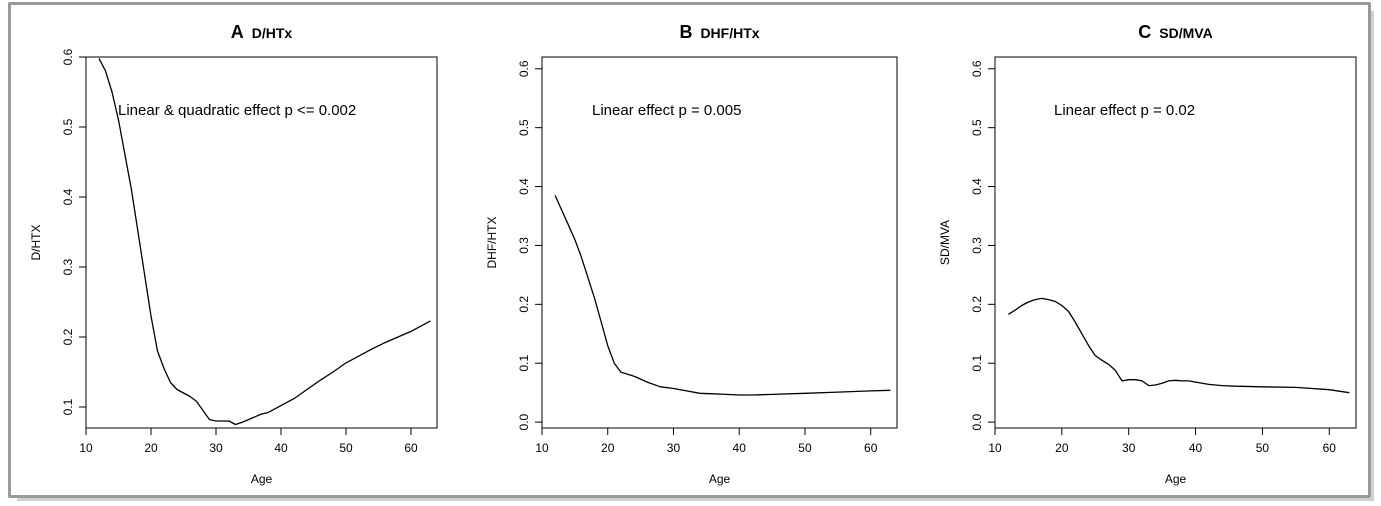 This screenshot has width=1381, height=506. I want to click on frame-shadow-bottom, so click(695, 499).